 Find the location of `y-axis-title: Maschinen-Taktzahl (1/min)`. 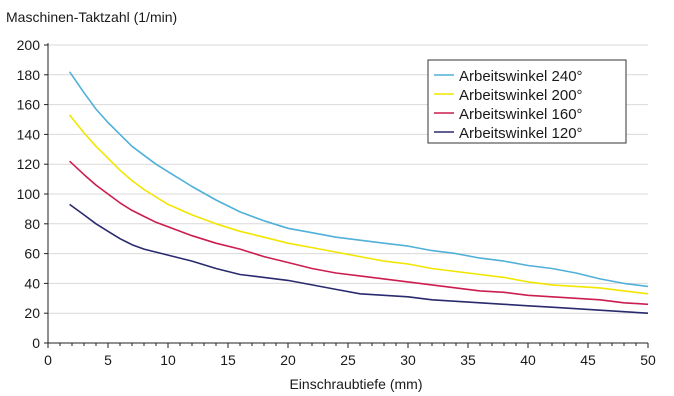

y-axis-title: Maschinen-Taktzahl (1/min) is located at coordinates (91, 17).